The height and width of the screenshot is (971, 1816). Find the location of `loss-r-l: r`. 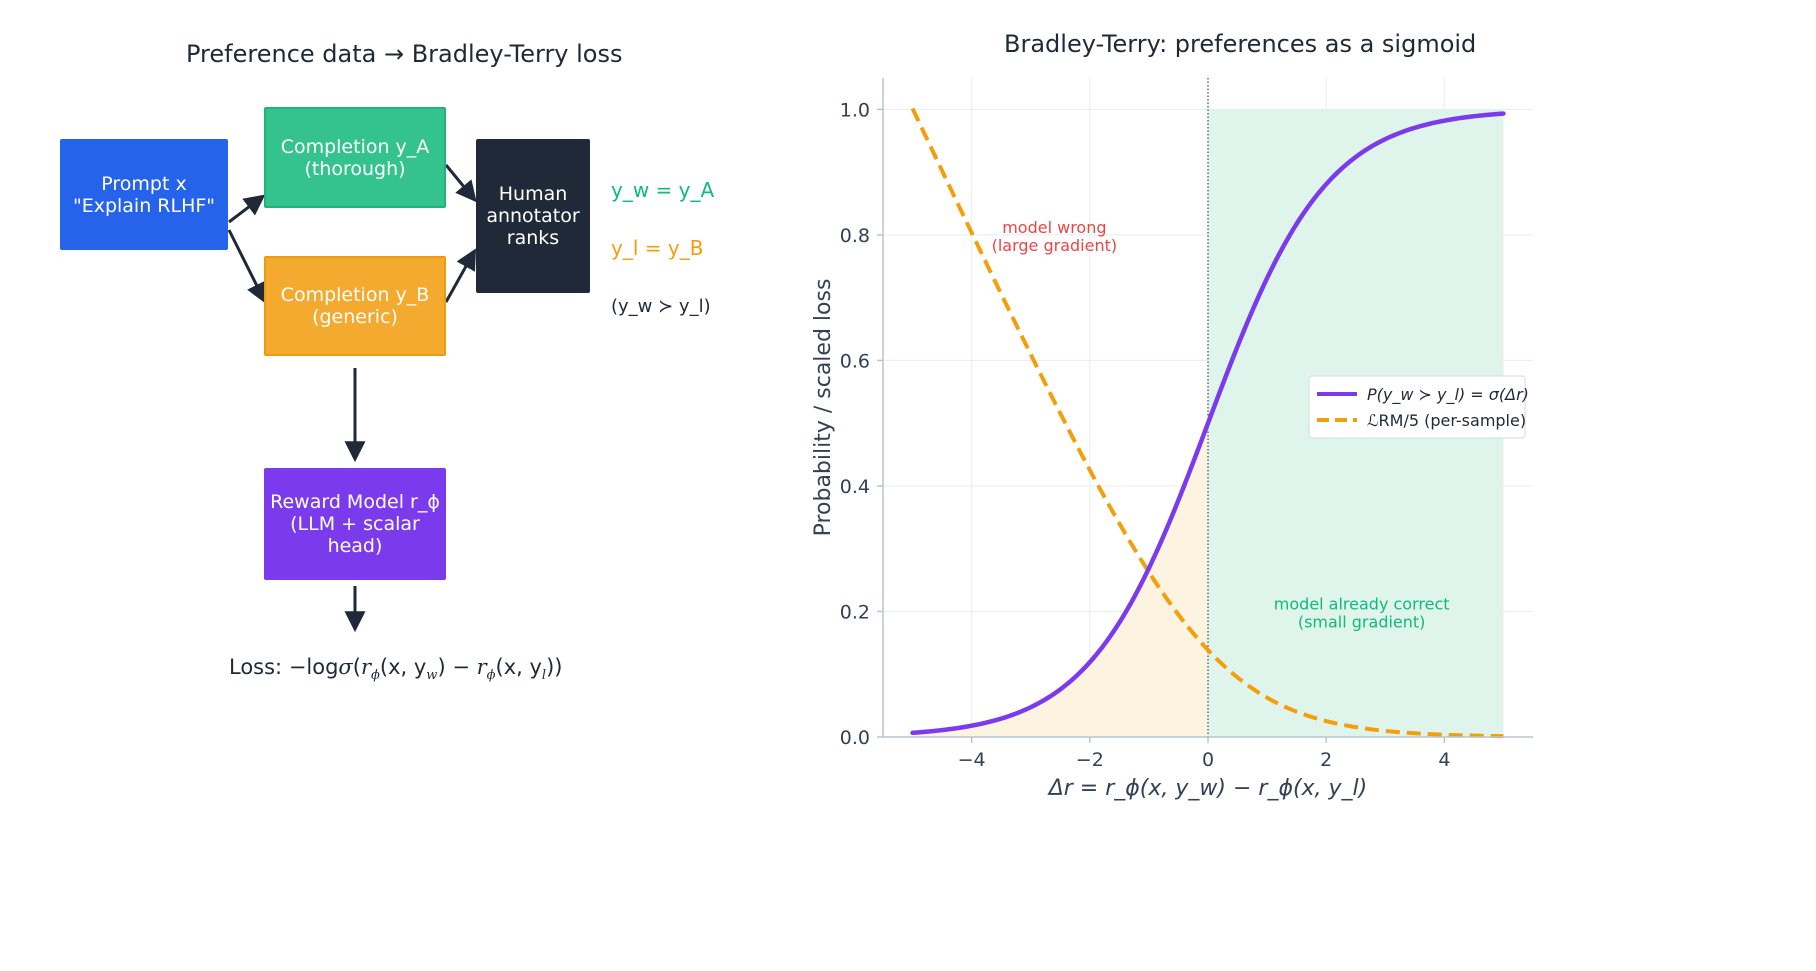

loss-r-l: r is located at coordinates (481, 667).